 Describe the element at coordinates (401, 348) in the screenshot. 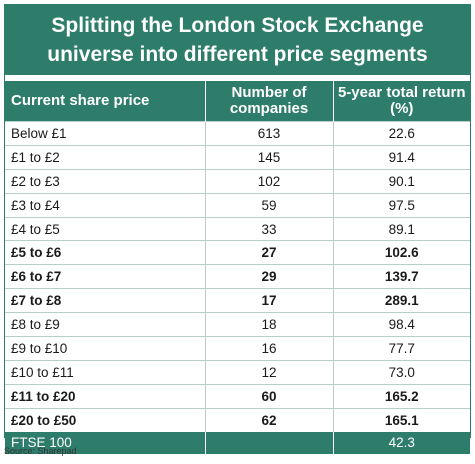

I see `cell-total-return: 77.7` at that location.